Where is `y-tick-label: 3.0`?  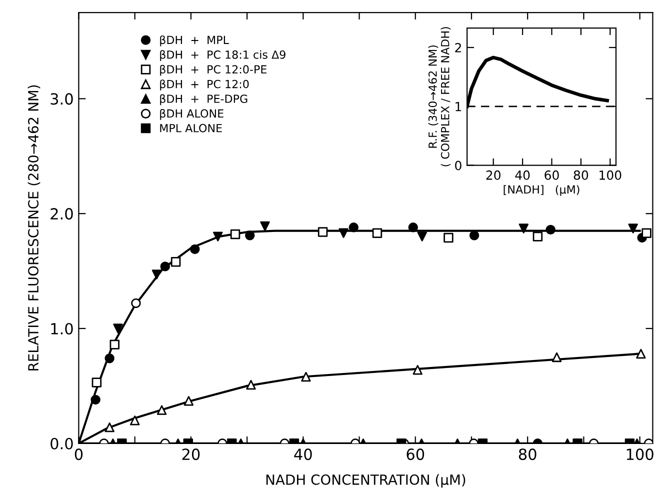 y-tick-label: 3.0 is located at coordinates (61, 99).